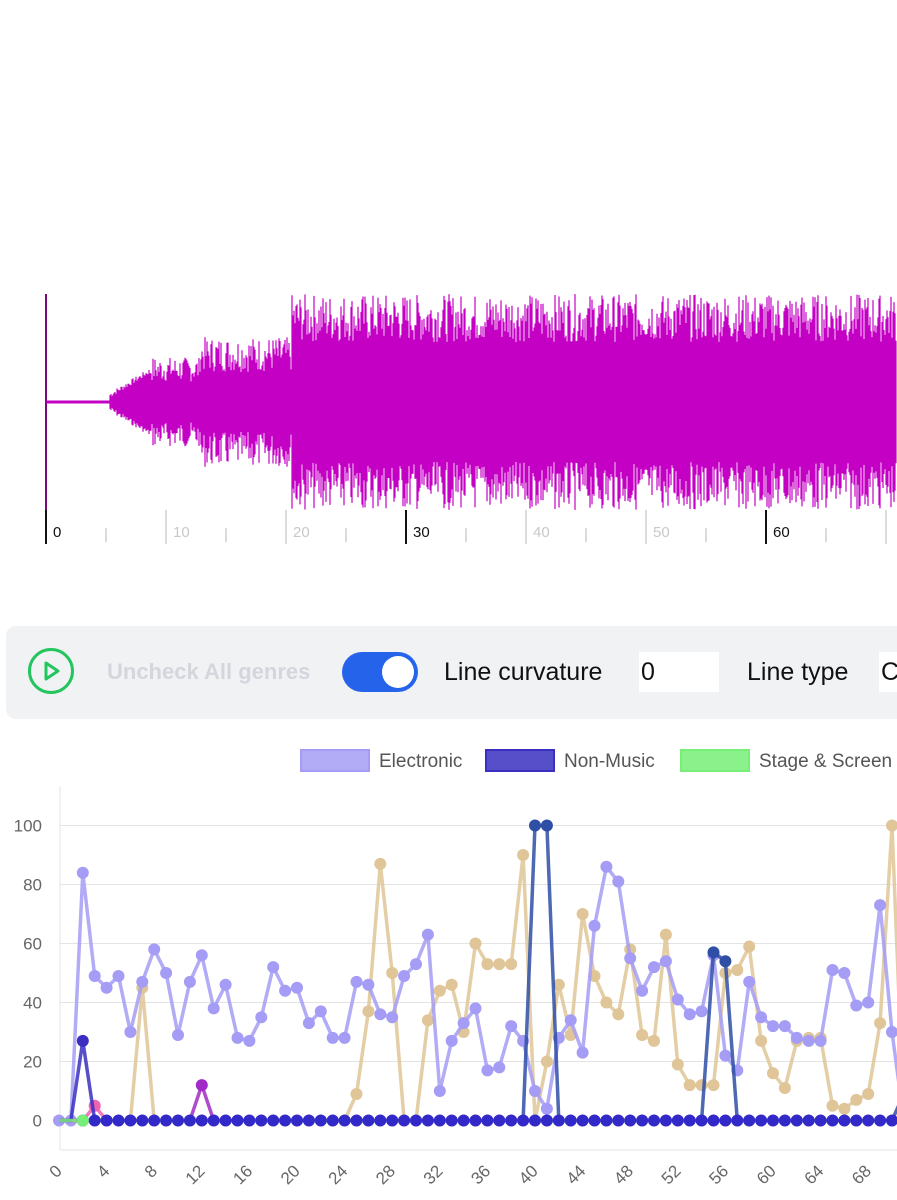 The height and width of the screenshot is (1200, 897). I want to click on y-tick-label: 80, so click(32, 885).